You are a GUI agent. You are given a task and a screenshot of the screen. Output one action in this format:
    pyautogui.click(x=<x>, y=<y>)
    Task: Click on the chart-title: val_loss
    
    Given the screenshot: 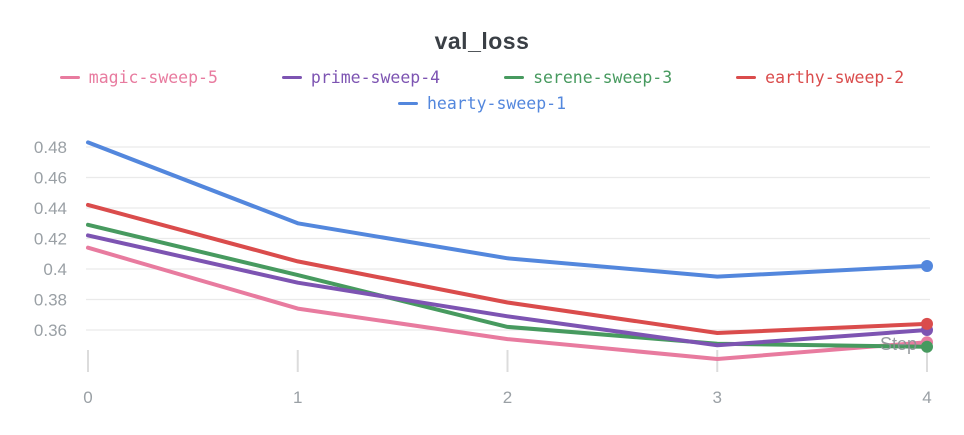 What is the action you would take?
    pyautogui.click(x=482, y=41)
    